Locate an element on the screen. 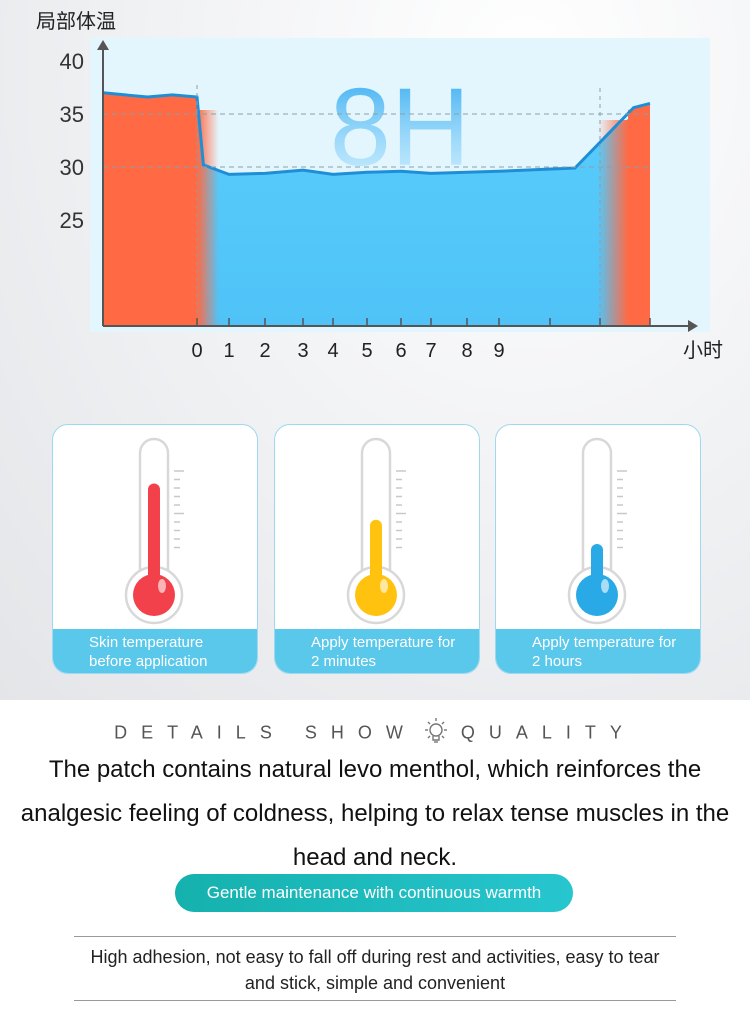 This screenshot has width=750, height=1021. duration-label: 8H is located at coordinates (400, 127).